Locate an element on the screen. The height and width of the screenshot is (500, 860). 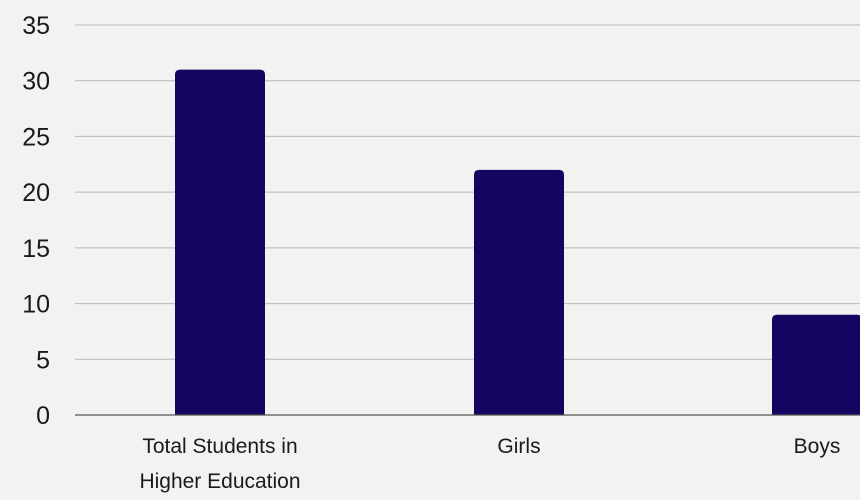
y-tick-label: 35 is located at coordinates (36, 26).